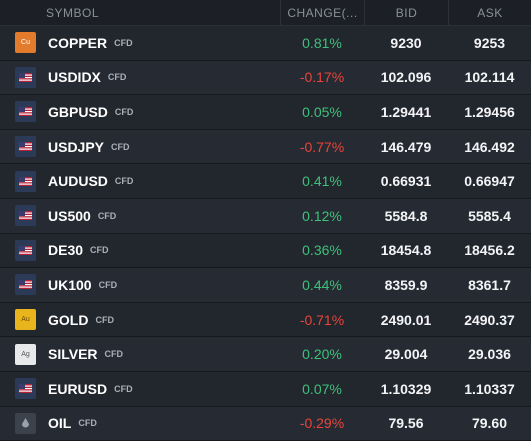 The image size is (531, 441). What do you see at coordinates (140, 354) in the screenshot?
I see `symbol-cell: Ag SILVER CFD` at bounding box center [140, 354].